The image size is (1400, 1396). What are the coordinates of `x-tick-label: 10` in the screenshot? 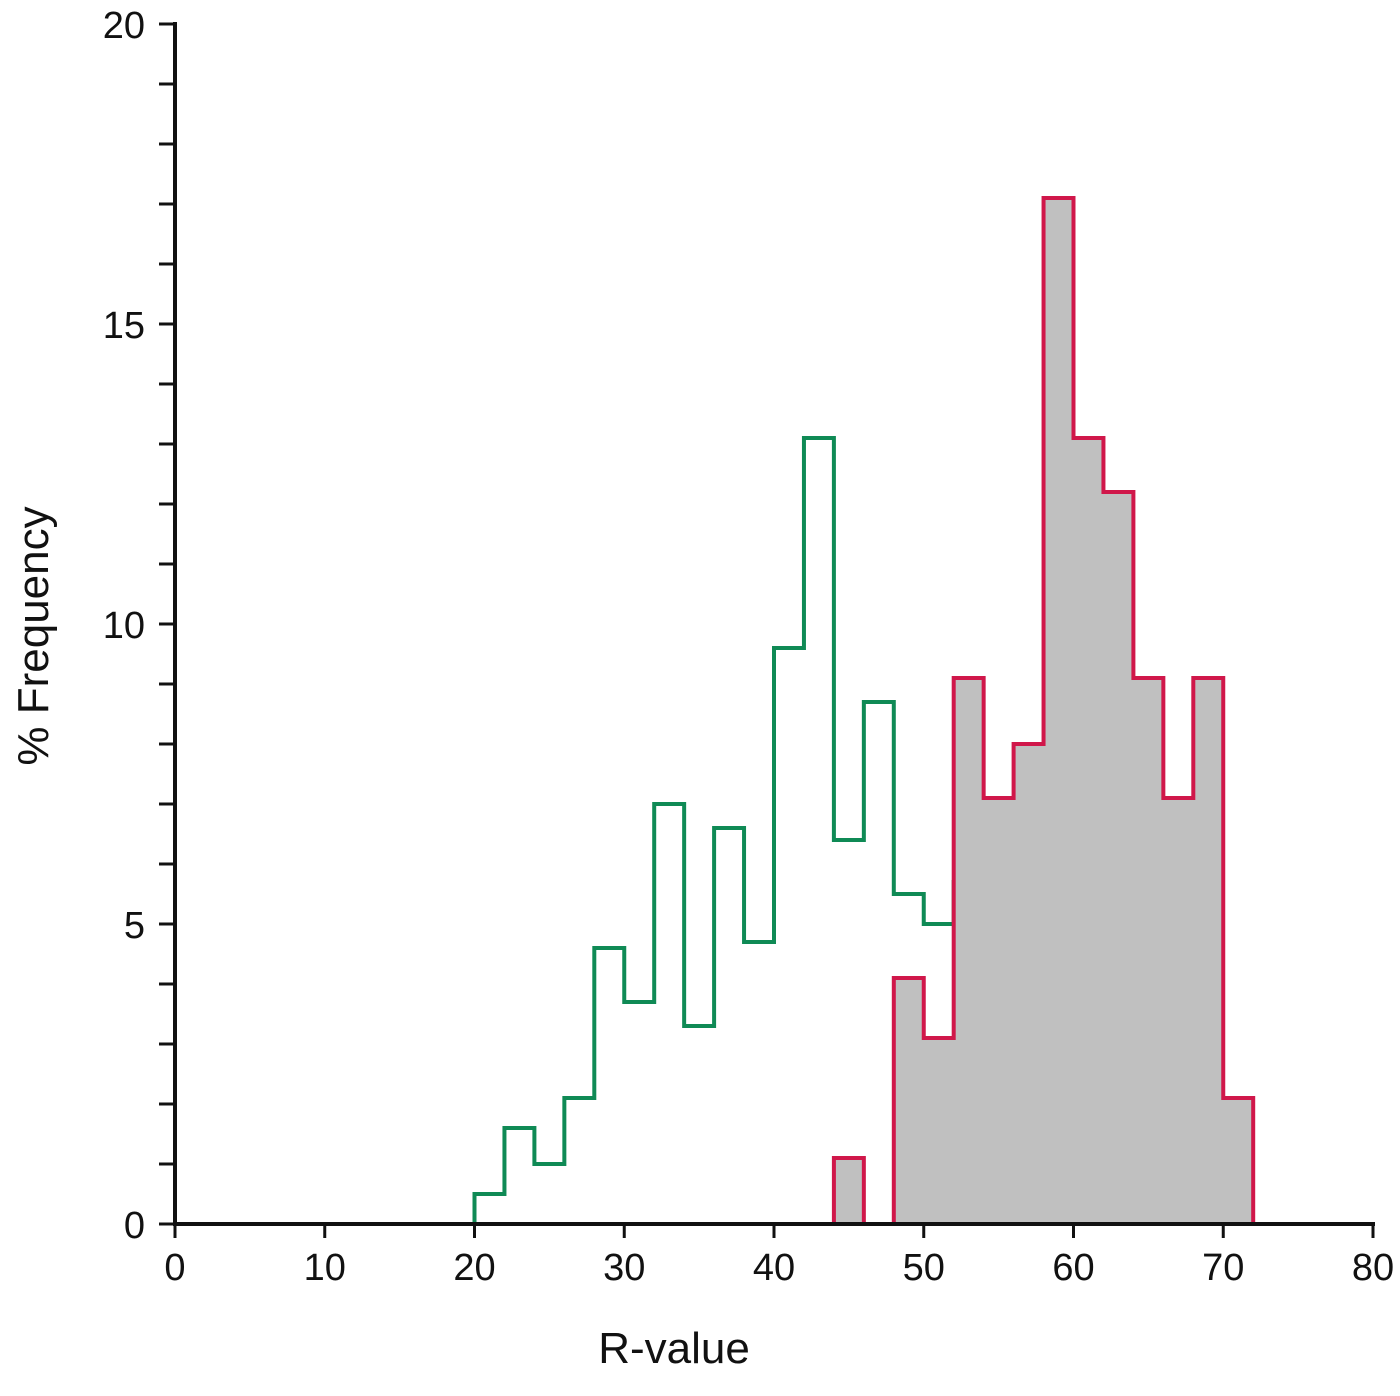 It's located at (325, 1268).